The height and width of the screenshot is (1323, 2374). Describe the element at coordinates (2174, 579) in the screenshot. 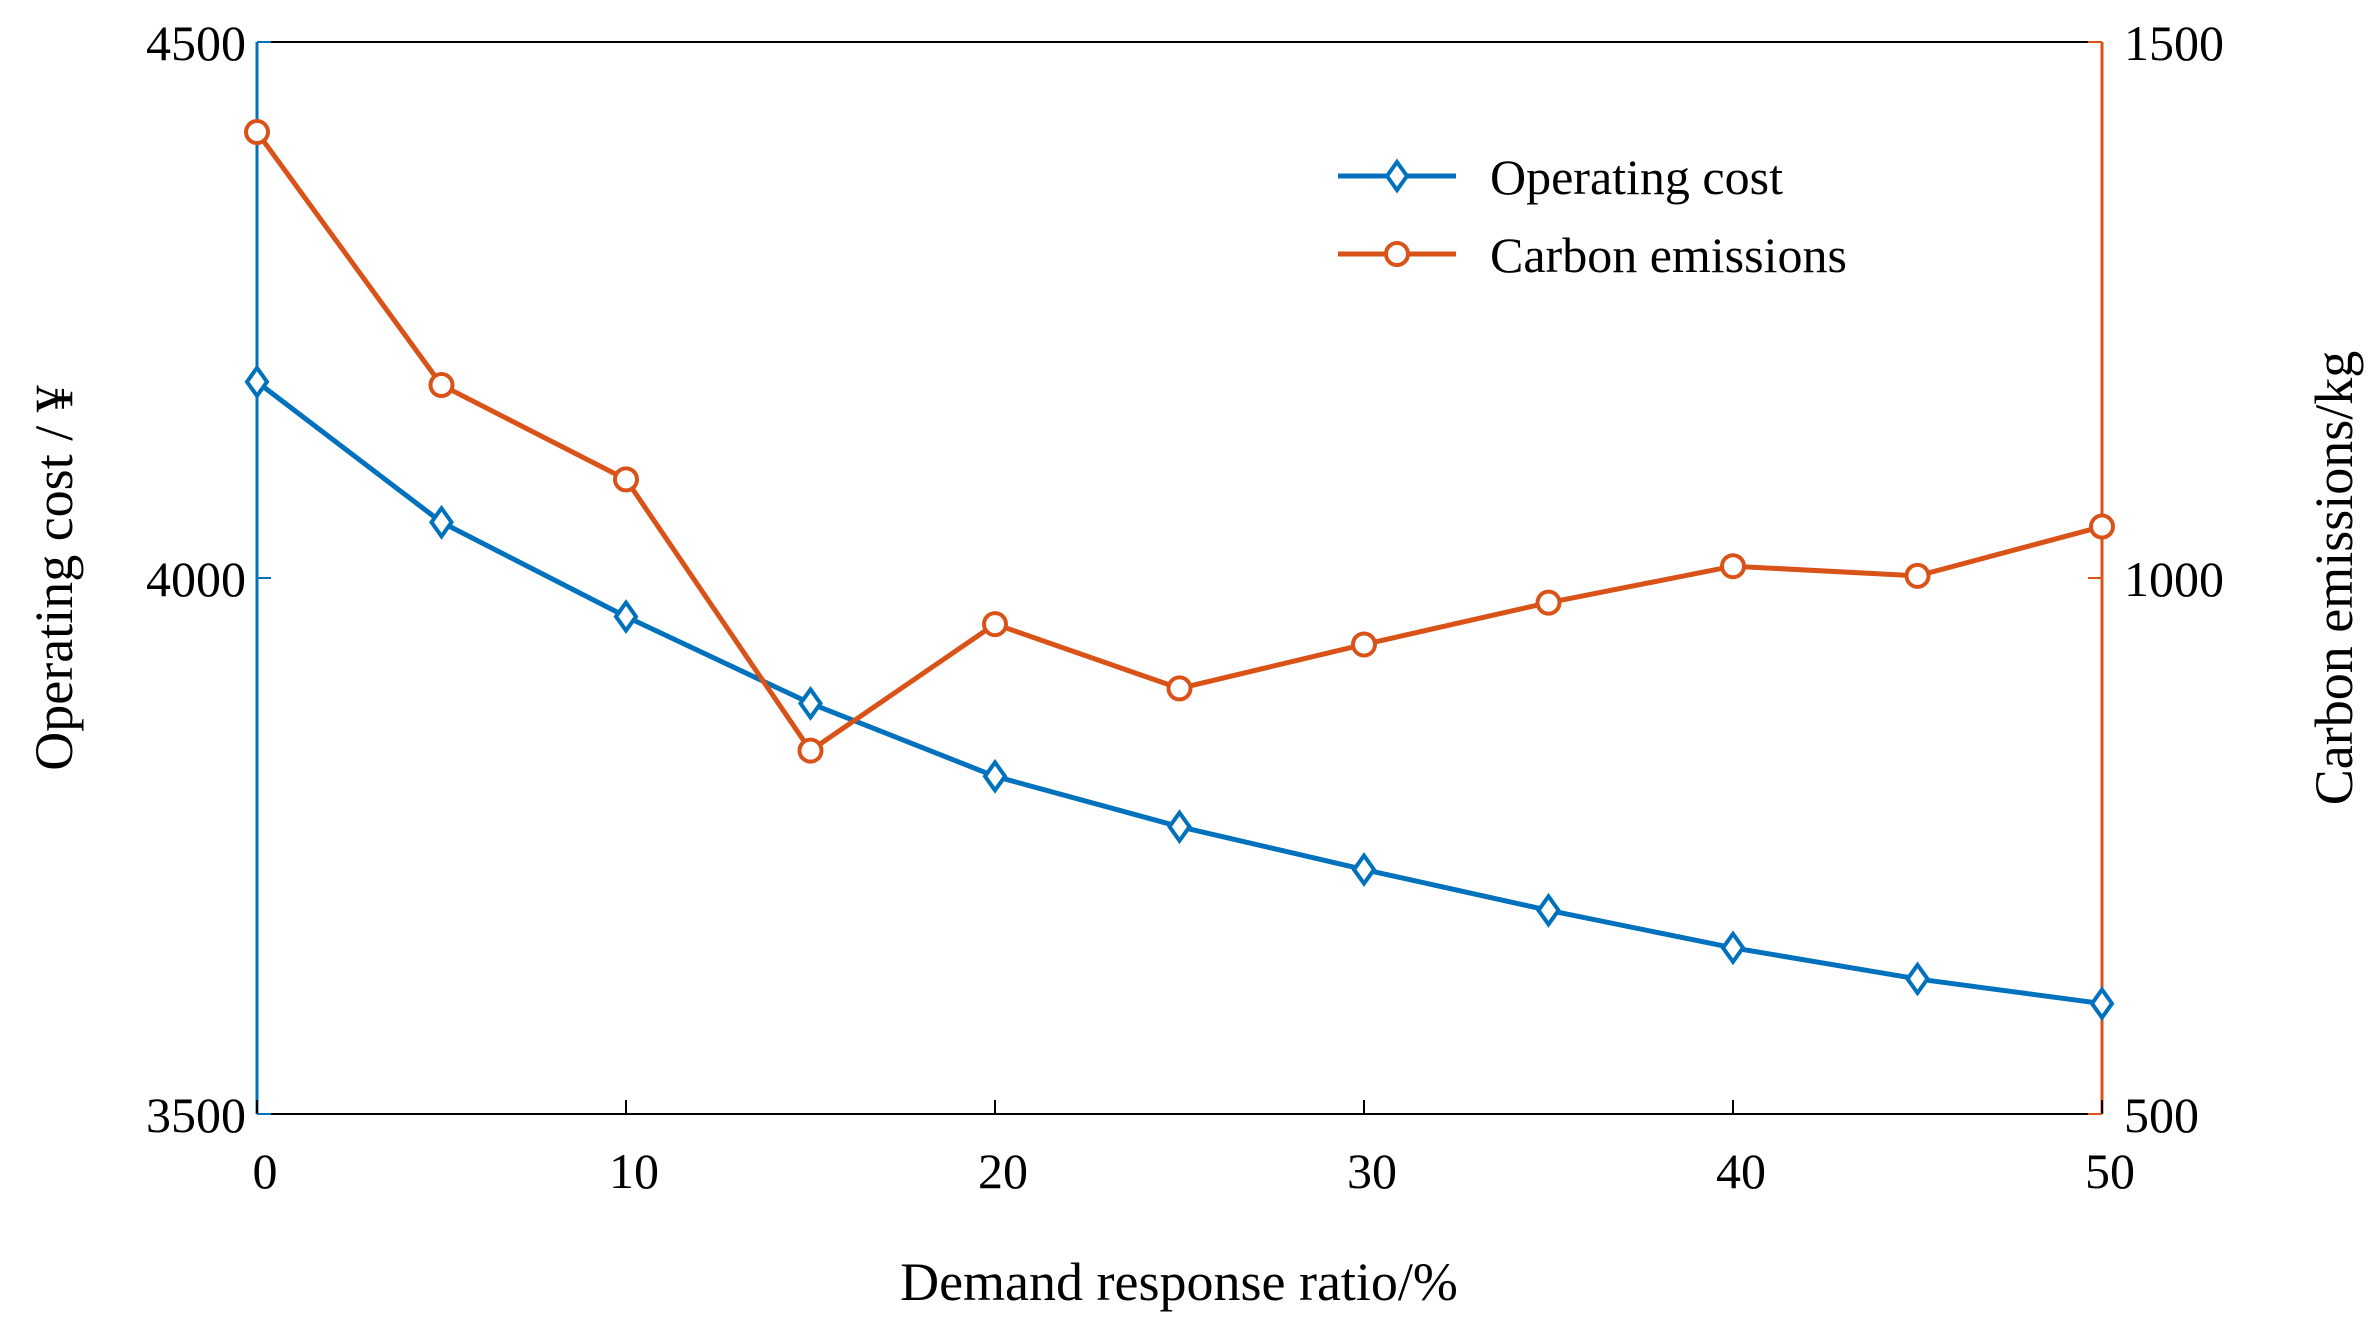

I see `right-y-tick-label: 1000` at that location.